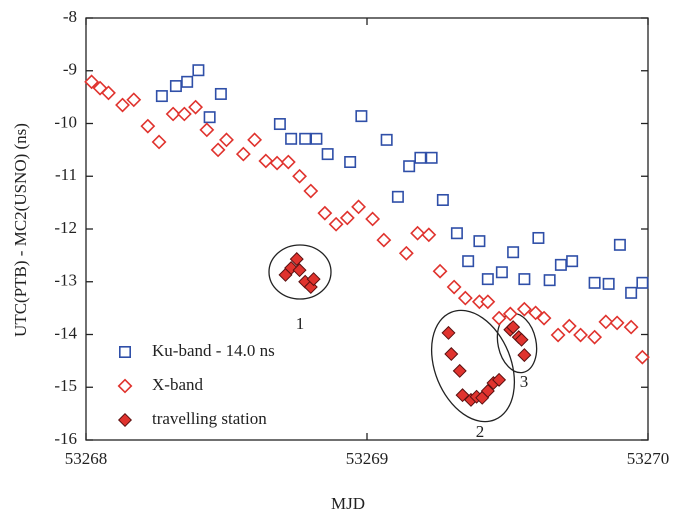 This screenshot has height=517, width=683. Describe the element at coordinates (209, 418) in the screenshot. I see `legend-label: travelling station` at that location.